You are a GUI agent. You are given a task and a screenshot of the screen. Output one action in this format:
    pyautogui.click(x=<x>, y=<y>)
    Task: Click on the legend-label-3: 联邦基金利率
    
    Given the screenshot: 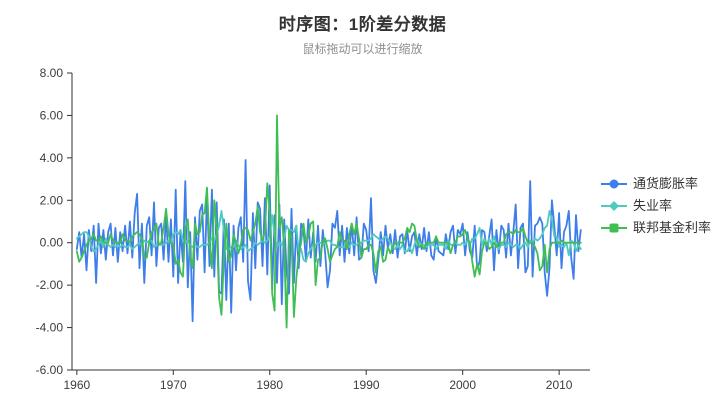 What is the action you would take?
    pyautogui.click(x=672, y=227)
    